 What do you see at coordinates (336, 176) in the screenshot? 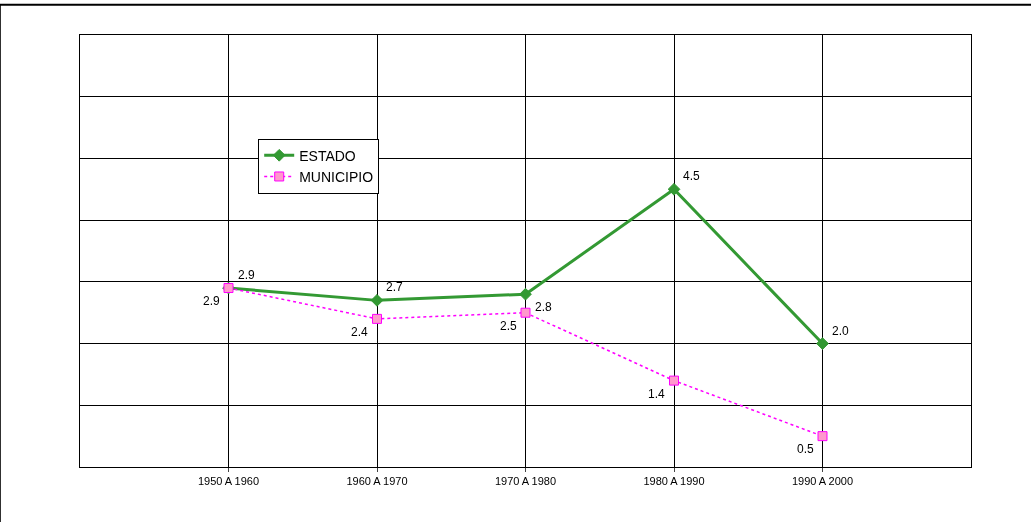
I see `legend-label: MUNICIPIO` at bounding box center [336, 176].